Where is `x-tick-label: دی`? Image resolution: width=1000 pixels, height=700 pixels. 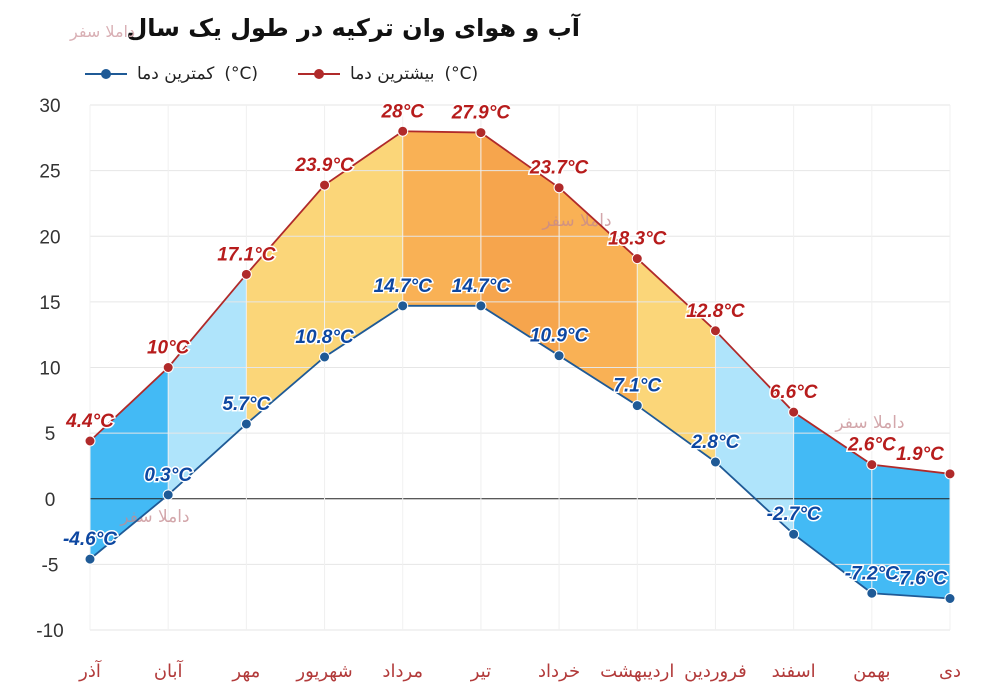
x-tick-label: دی is located at coordinates (950, 671).